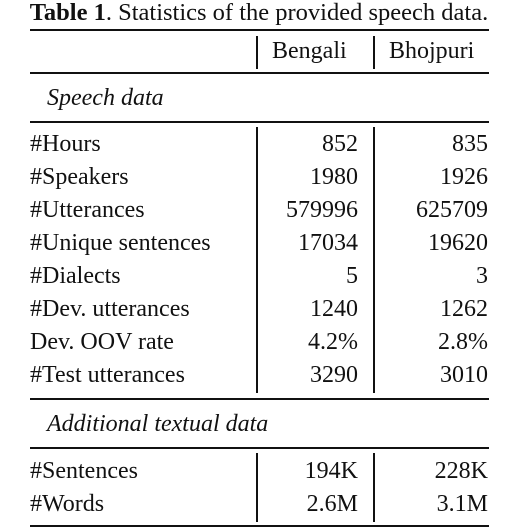 This screenshot has height=530, width=518. I want to click on row-label: #Test utterances, so click(107, 375).